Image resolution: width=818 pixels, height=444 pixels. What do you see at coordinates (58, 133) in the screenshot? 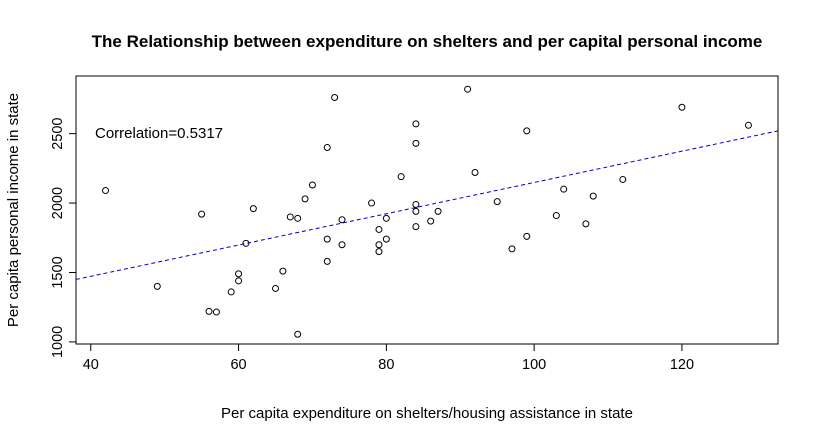
I see `y-tick-label: 2500` at bounding box center [58, 133].